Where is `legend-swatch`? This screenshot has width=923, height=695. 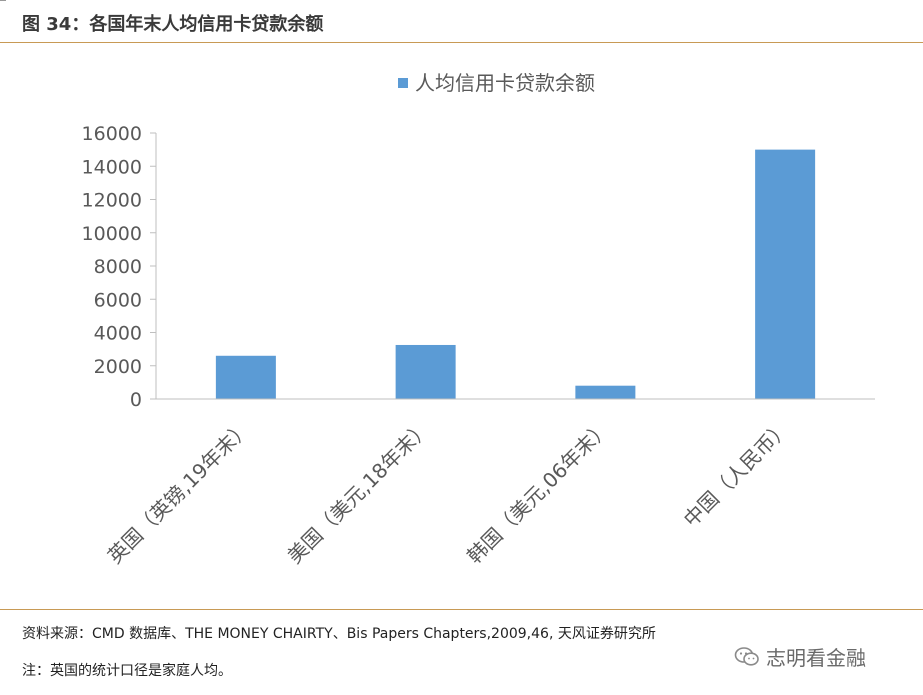 legend-swatch is located at coordinates (403, 83).